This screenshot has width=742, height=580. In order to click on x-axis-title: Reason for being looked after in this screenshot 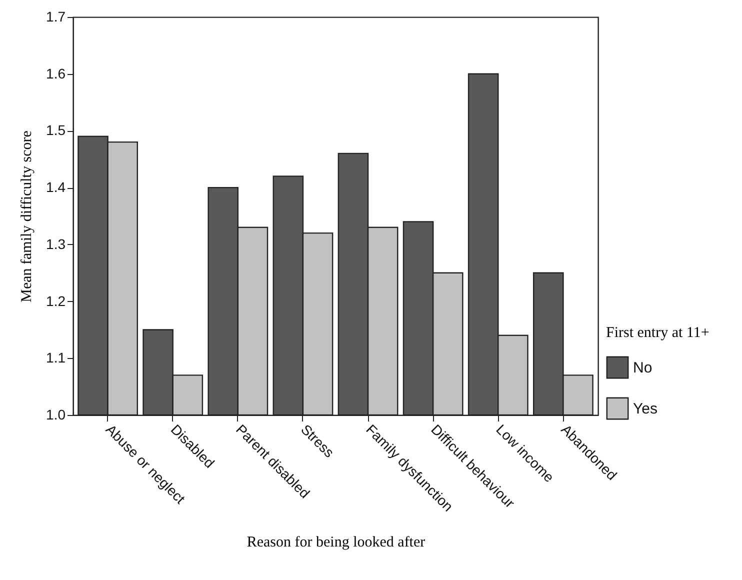, I will do `click(336, 542)`.